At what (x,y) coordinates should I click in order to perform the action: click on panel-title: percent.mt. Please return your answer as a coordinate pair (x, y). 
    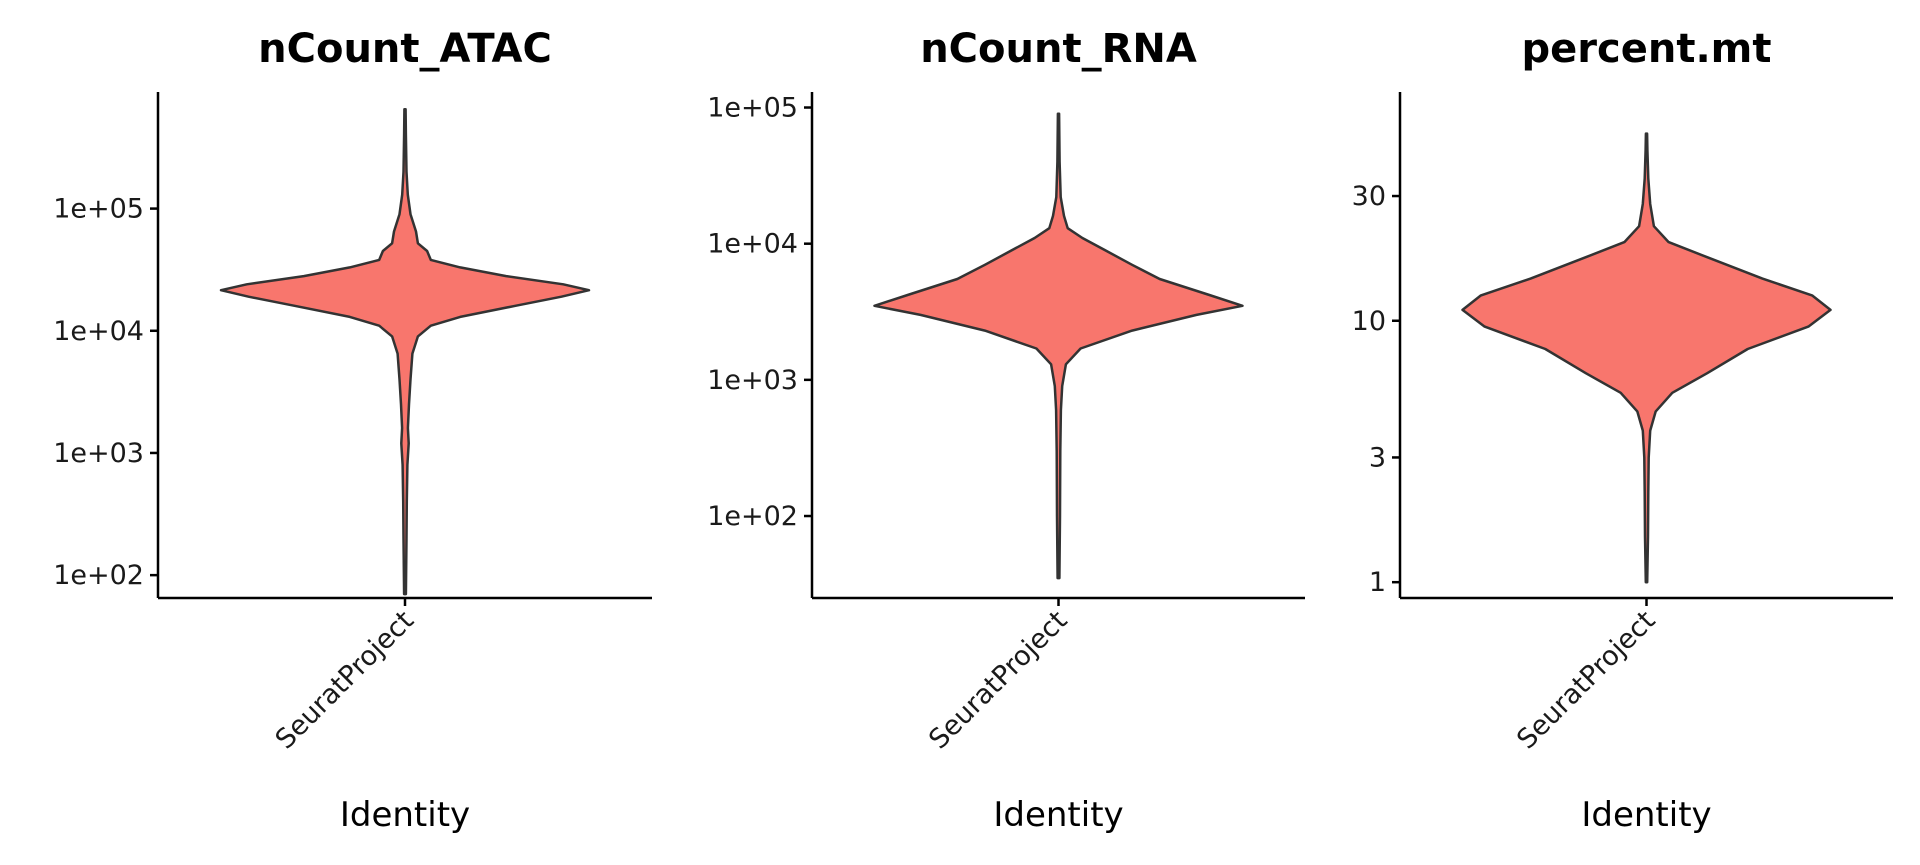
    Looking at the image, I should click on (1647, 49).